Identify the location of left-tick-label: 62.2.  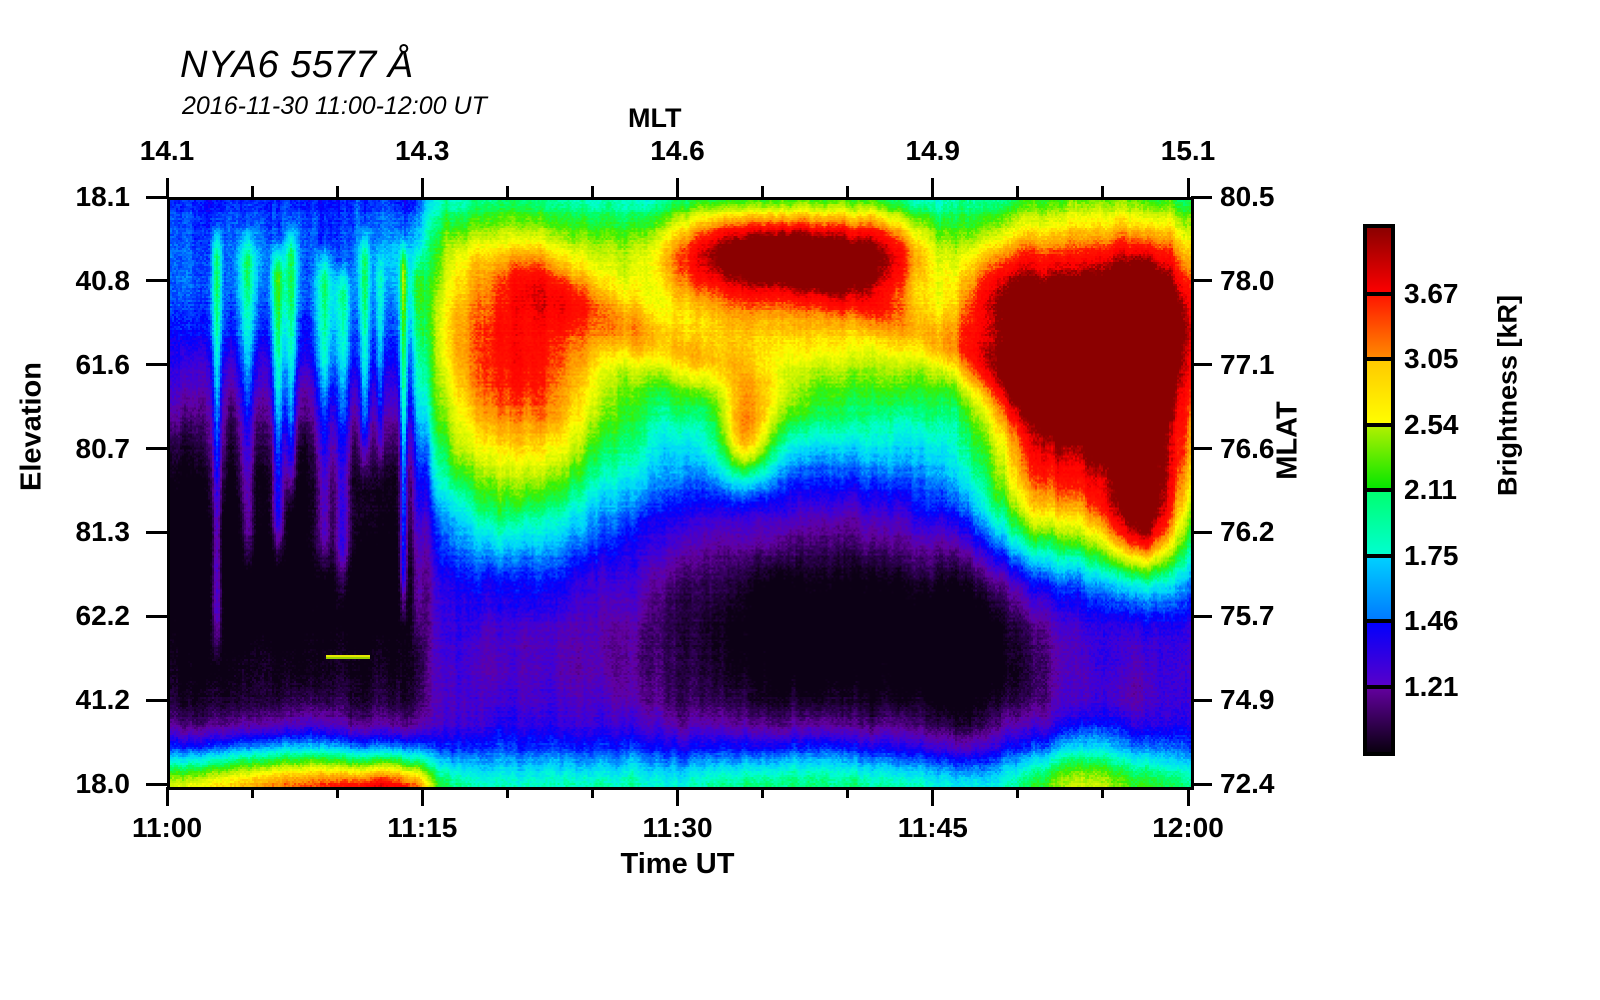
(103, 616).